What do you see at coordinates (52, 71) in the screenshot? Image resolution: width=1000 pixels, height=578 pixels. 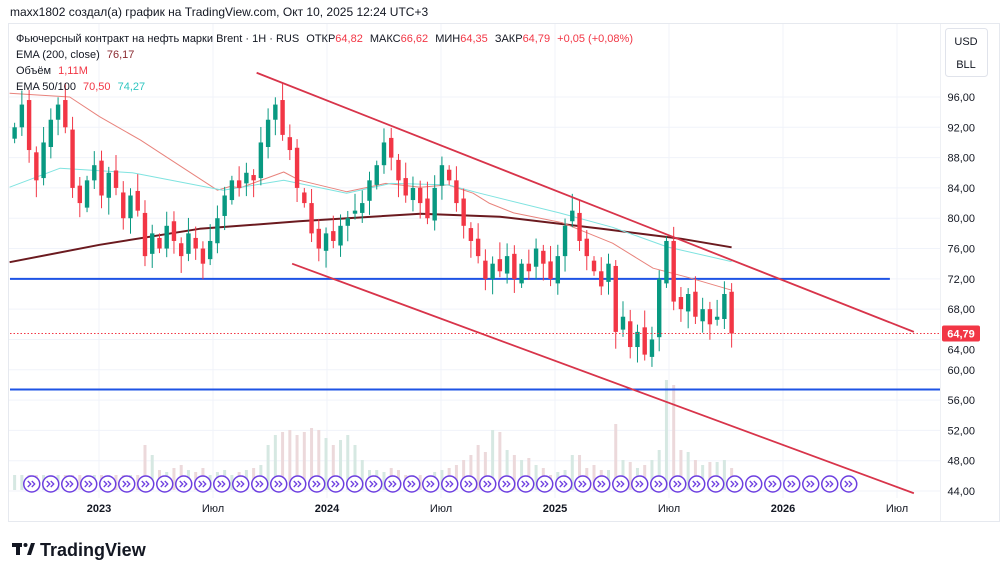 I see `legend-row-volume: Объём 1,11M` at bounding box center [52, 71].